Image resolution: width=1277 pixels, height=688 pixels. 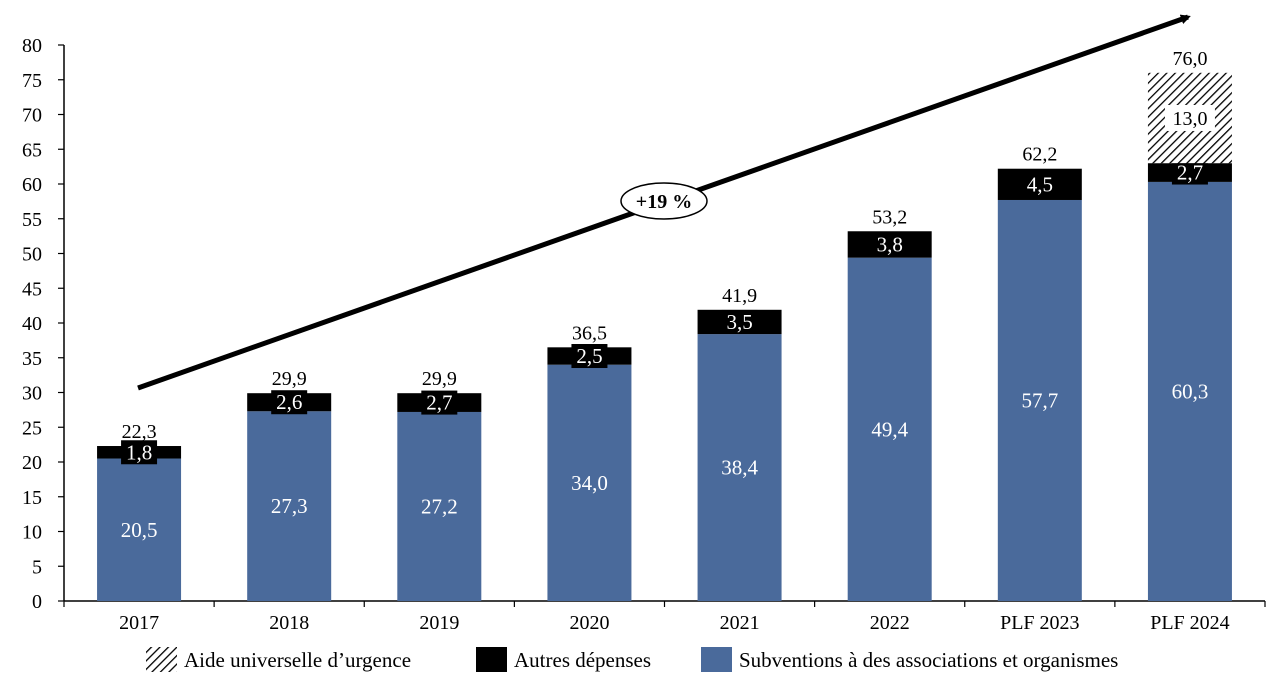 What do you see at coordinates (32, 498) in the screenshot?
I see `y-tick-label: 15` at bounding box center [32, 498].